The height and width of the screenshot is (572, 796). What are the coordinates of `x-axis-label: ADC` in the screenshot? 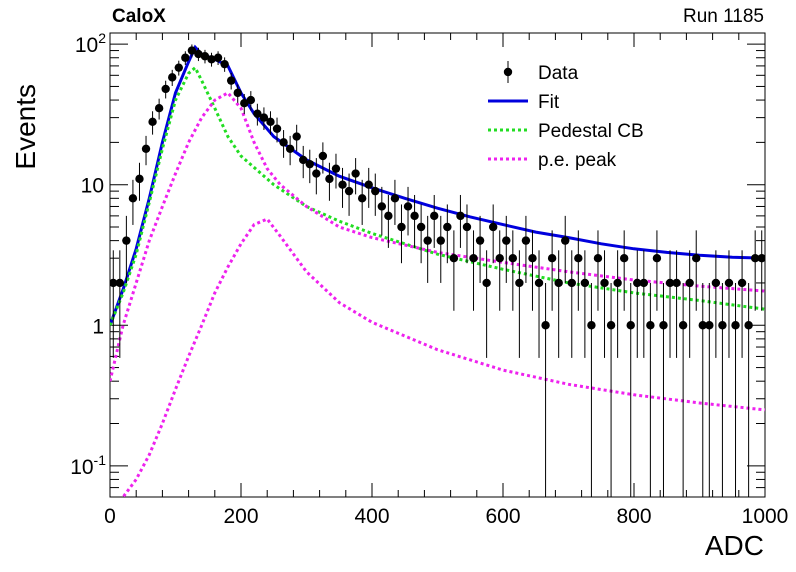 It's located at (734, 545).